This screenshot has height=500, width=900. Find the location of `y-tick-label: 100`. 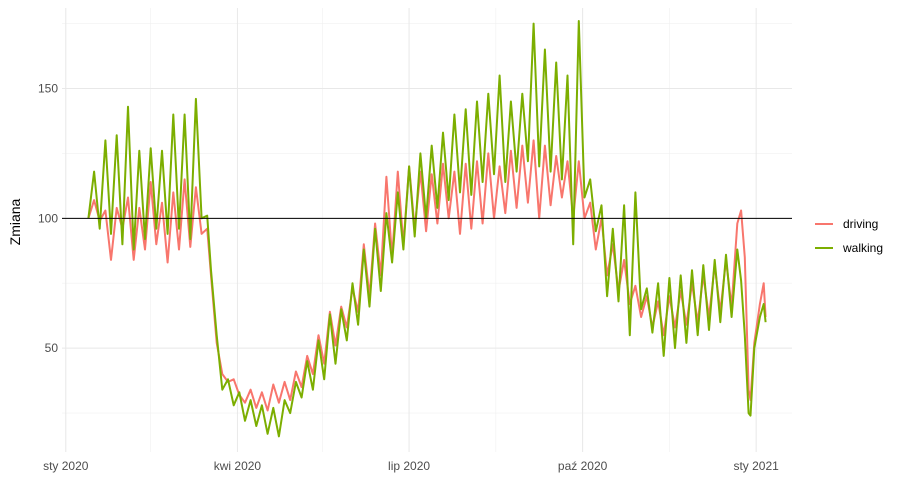

y-tick-label: 100 is located at coordinates (48, 218).